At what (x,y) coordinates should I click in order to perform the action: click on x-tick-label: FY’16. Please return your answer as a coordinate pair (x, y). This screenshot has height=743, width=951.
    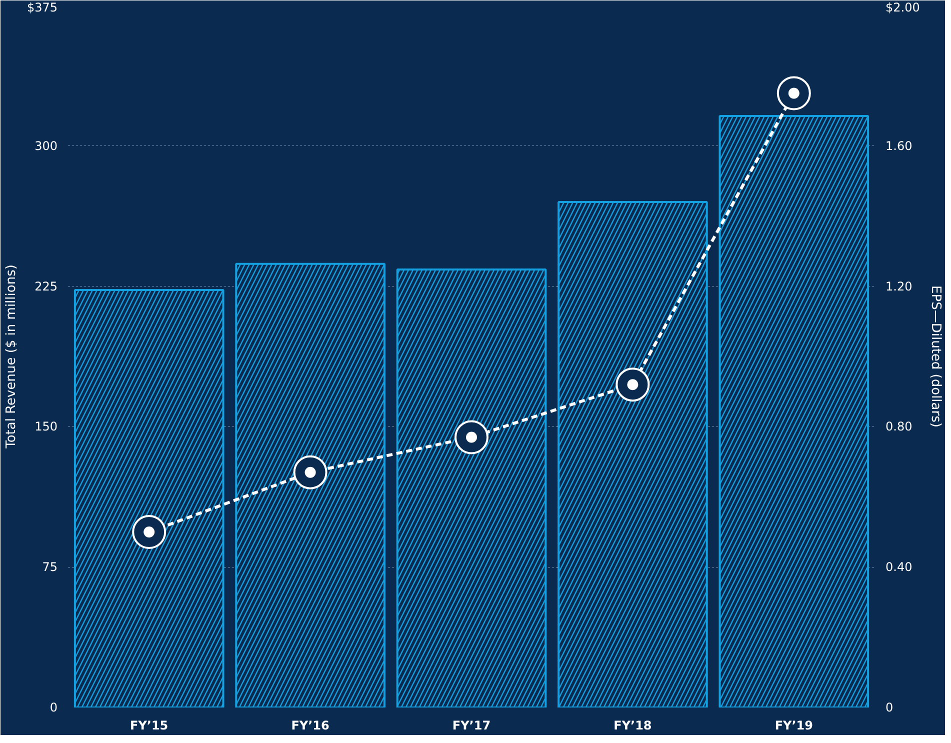
    Looking at the image, I should click on (310, 725).